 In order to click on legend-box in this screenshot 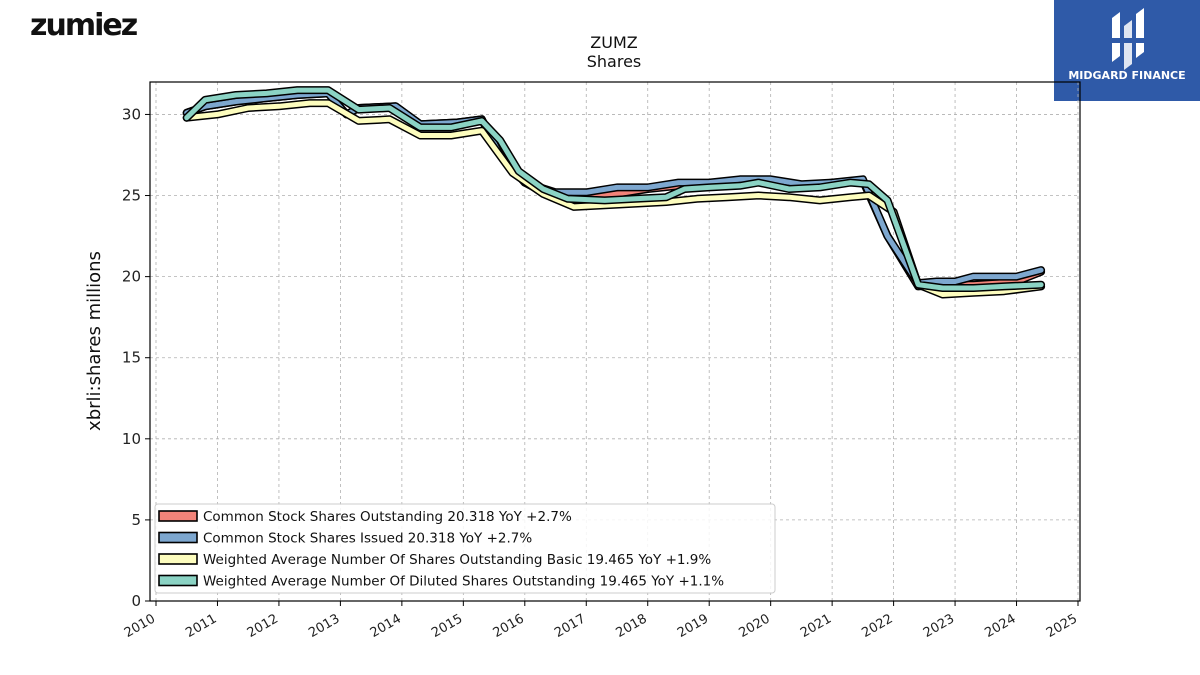, I will do `click(465, 548)`.